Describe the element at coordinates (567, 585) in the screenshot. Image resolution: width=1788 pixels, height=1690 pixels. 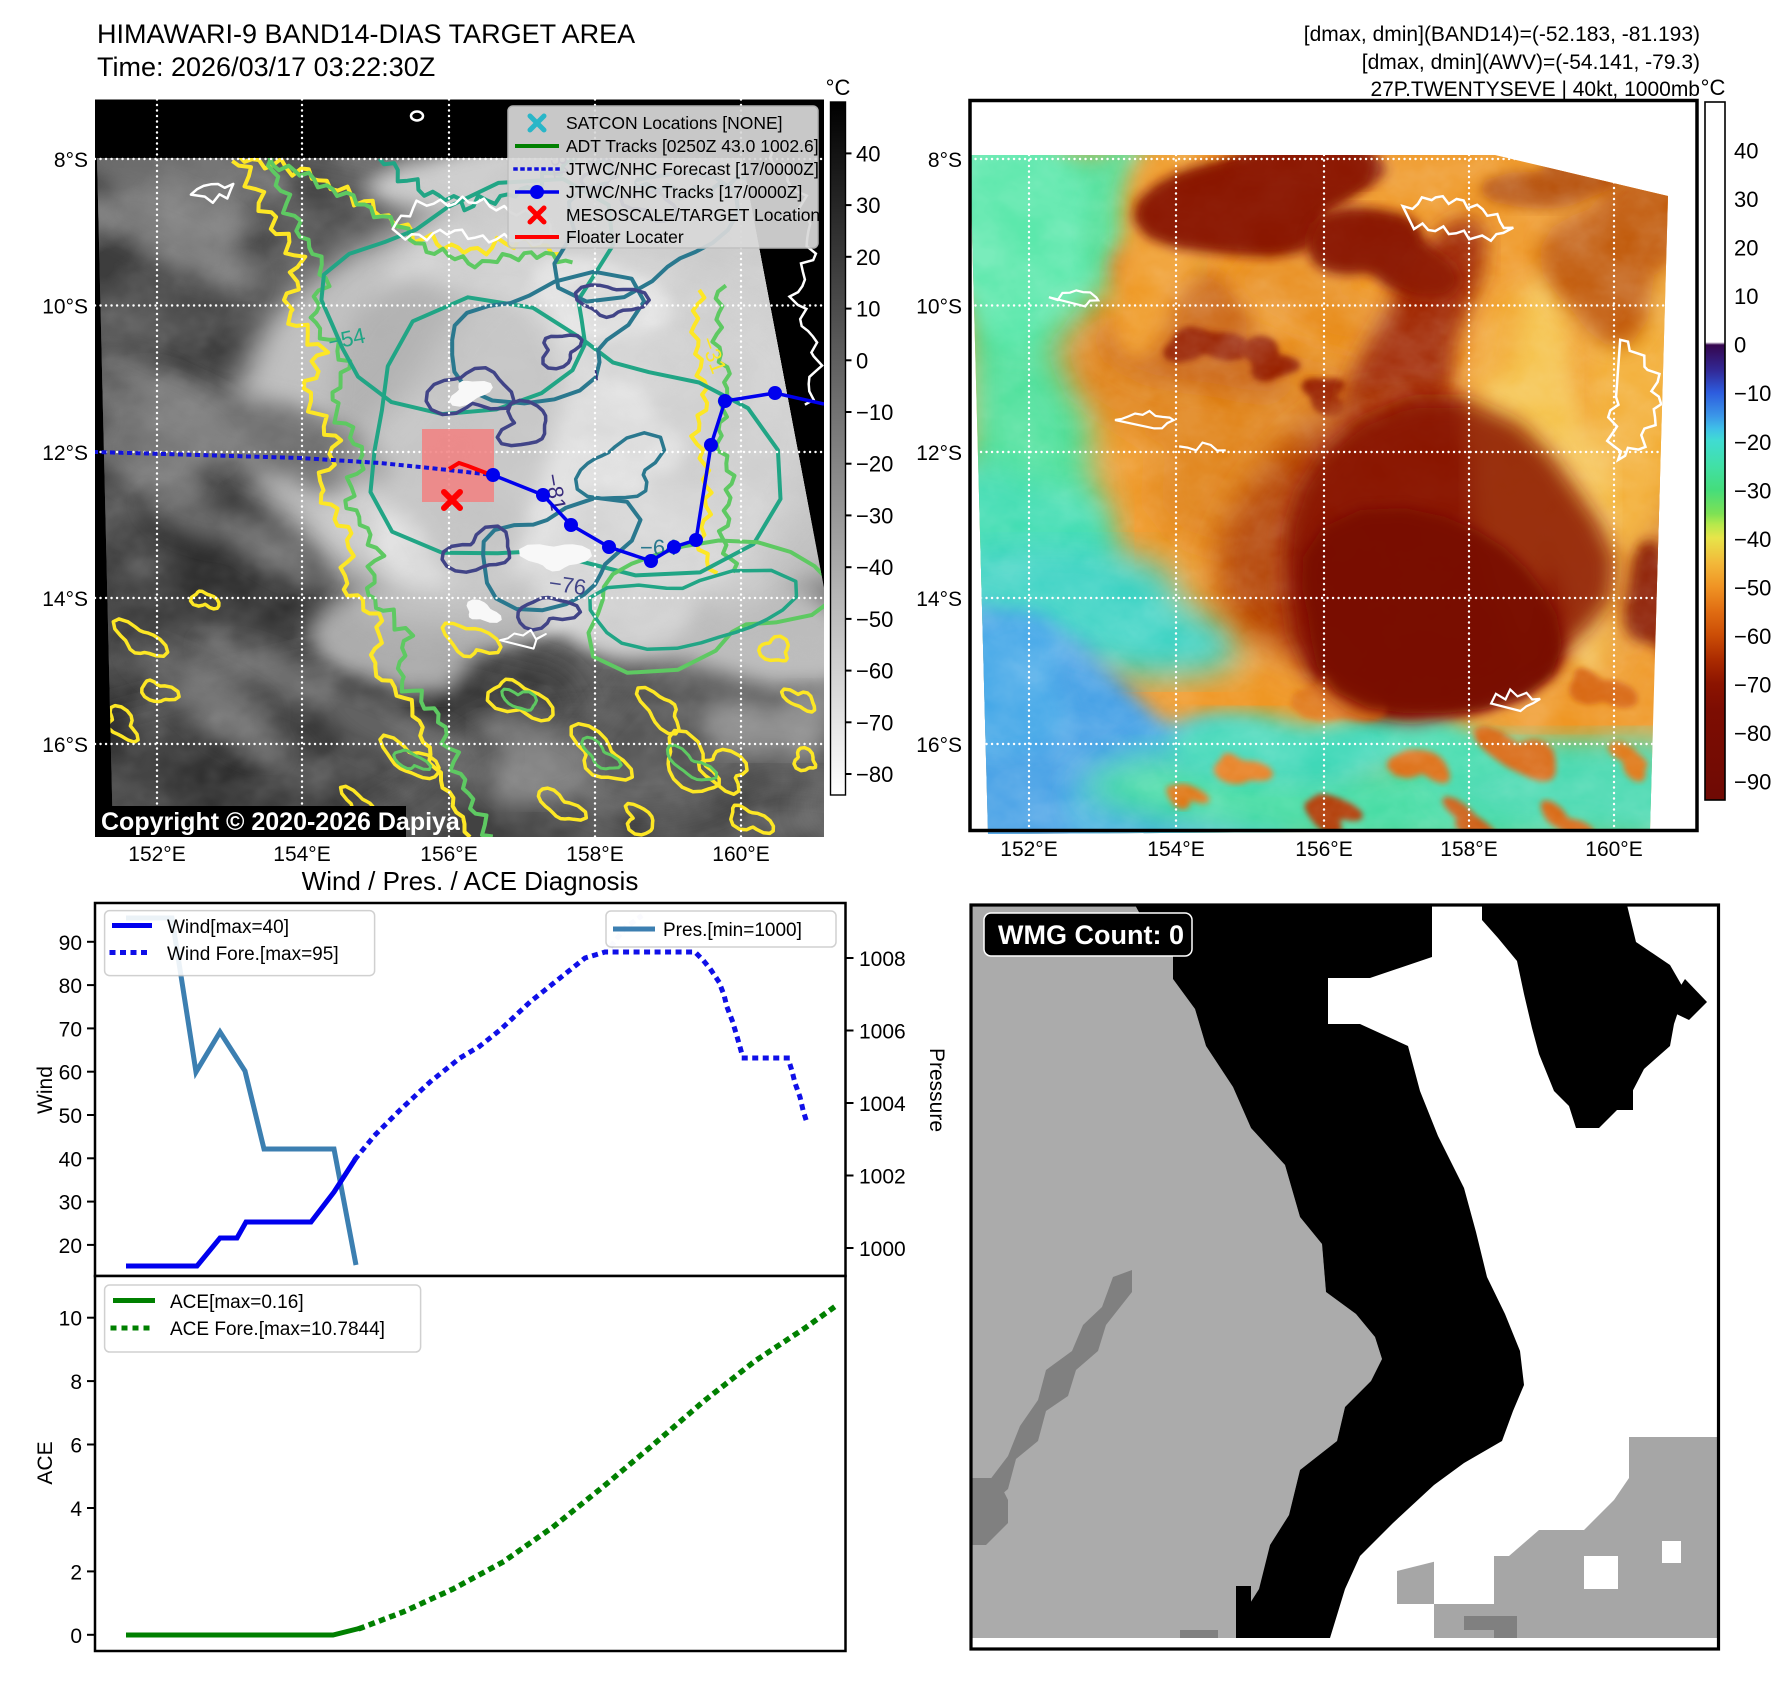
I see `svg-text: −76` at that location.